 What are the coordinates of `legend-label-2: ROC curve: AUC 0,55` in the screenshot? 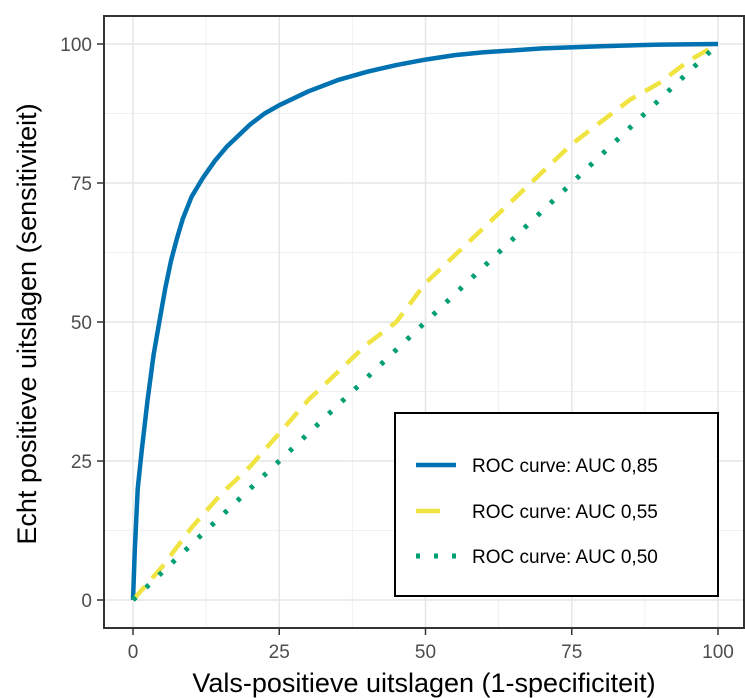 It's located at (565, 512).